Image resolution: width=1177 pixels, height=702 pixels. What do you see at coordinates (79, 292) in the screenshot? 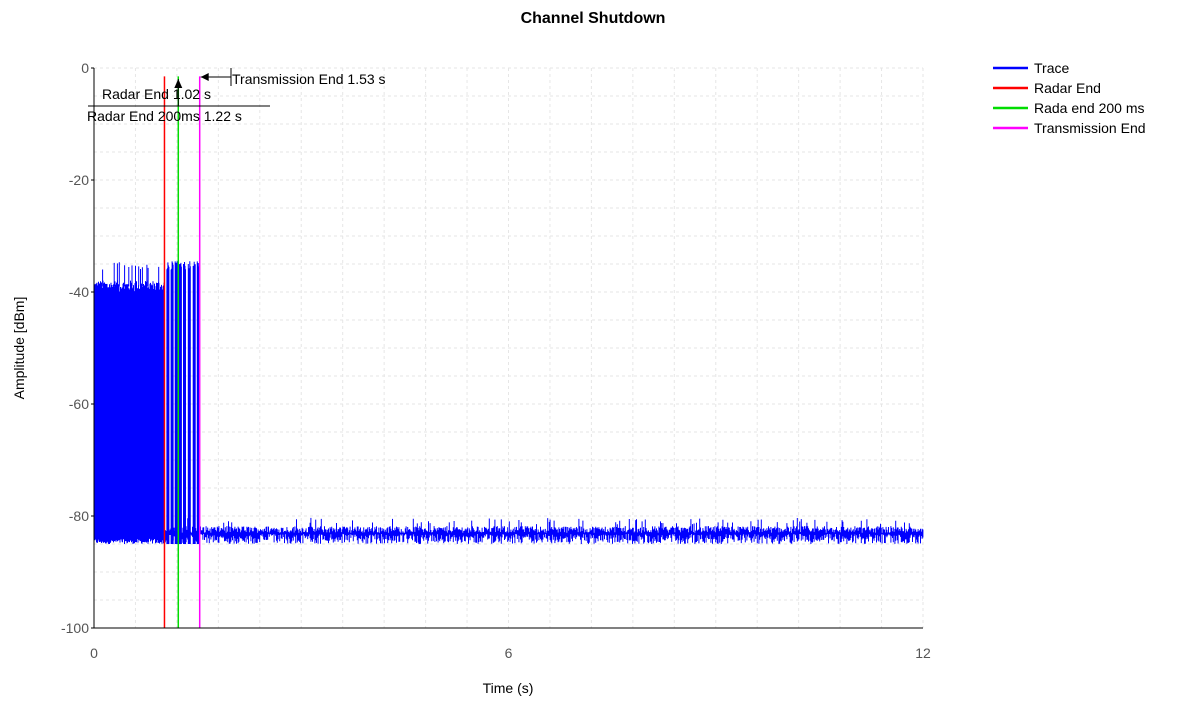
I see `y-tick-label: -40` at bounding box center [79, 292].